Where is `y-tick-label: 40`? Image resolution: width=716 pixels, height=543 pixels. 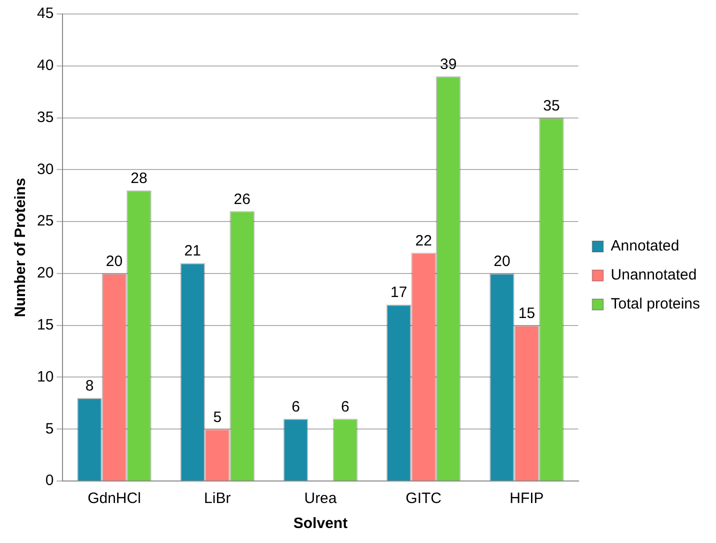
y-tick-label: 40 is located at coordinates (45, 65).